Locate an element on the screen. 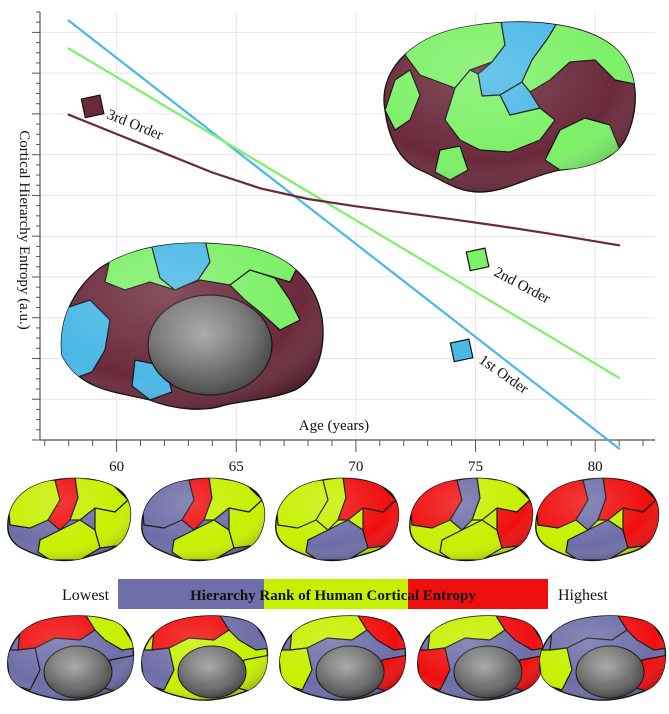 Image resolution: width=669 pixels, height=714 pixels. legend-title: Hierarchy Rank of Human Cortical Entropy is located at coordinates (333, 596).